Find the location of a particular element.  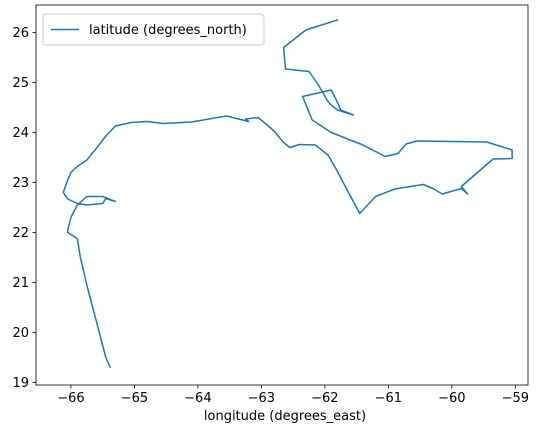

y-tick-label: 19 is located at coordinates (20, 383).